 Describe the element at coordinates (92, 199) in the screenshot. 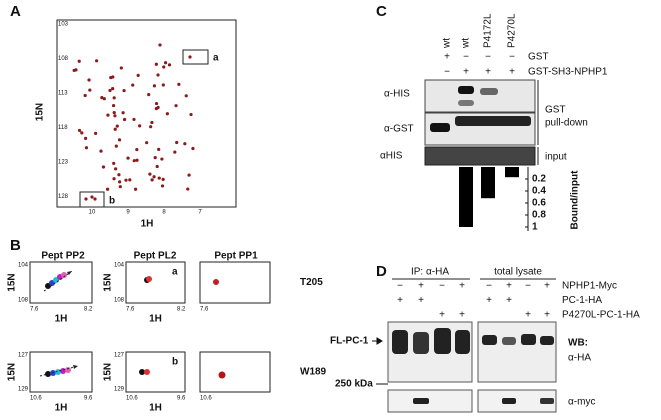

I see `inset-box` at that location.